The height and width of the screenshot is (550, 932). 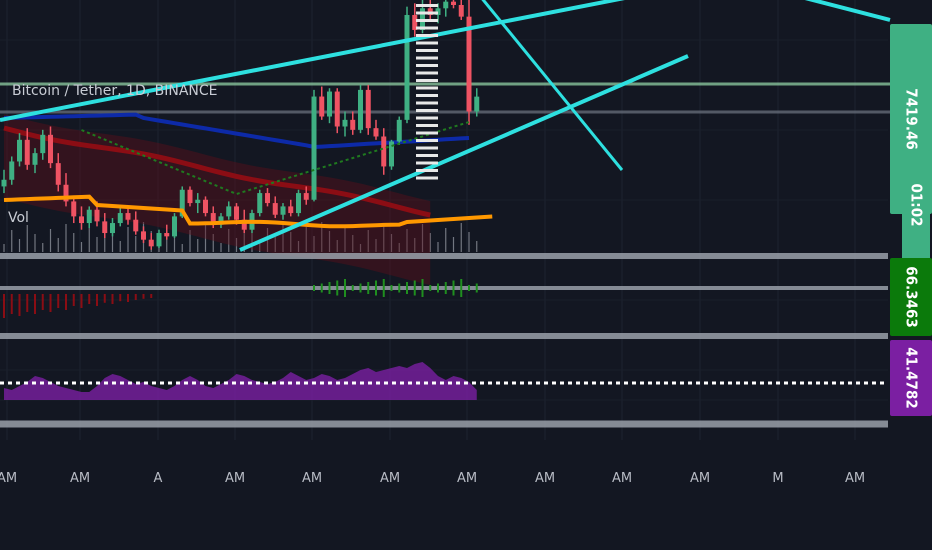 What do you see at coordinates (158, 478) in the screenshot?
I see `time-tick-label: A` at bounding box center [158, 478].